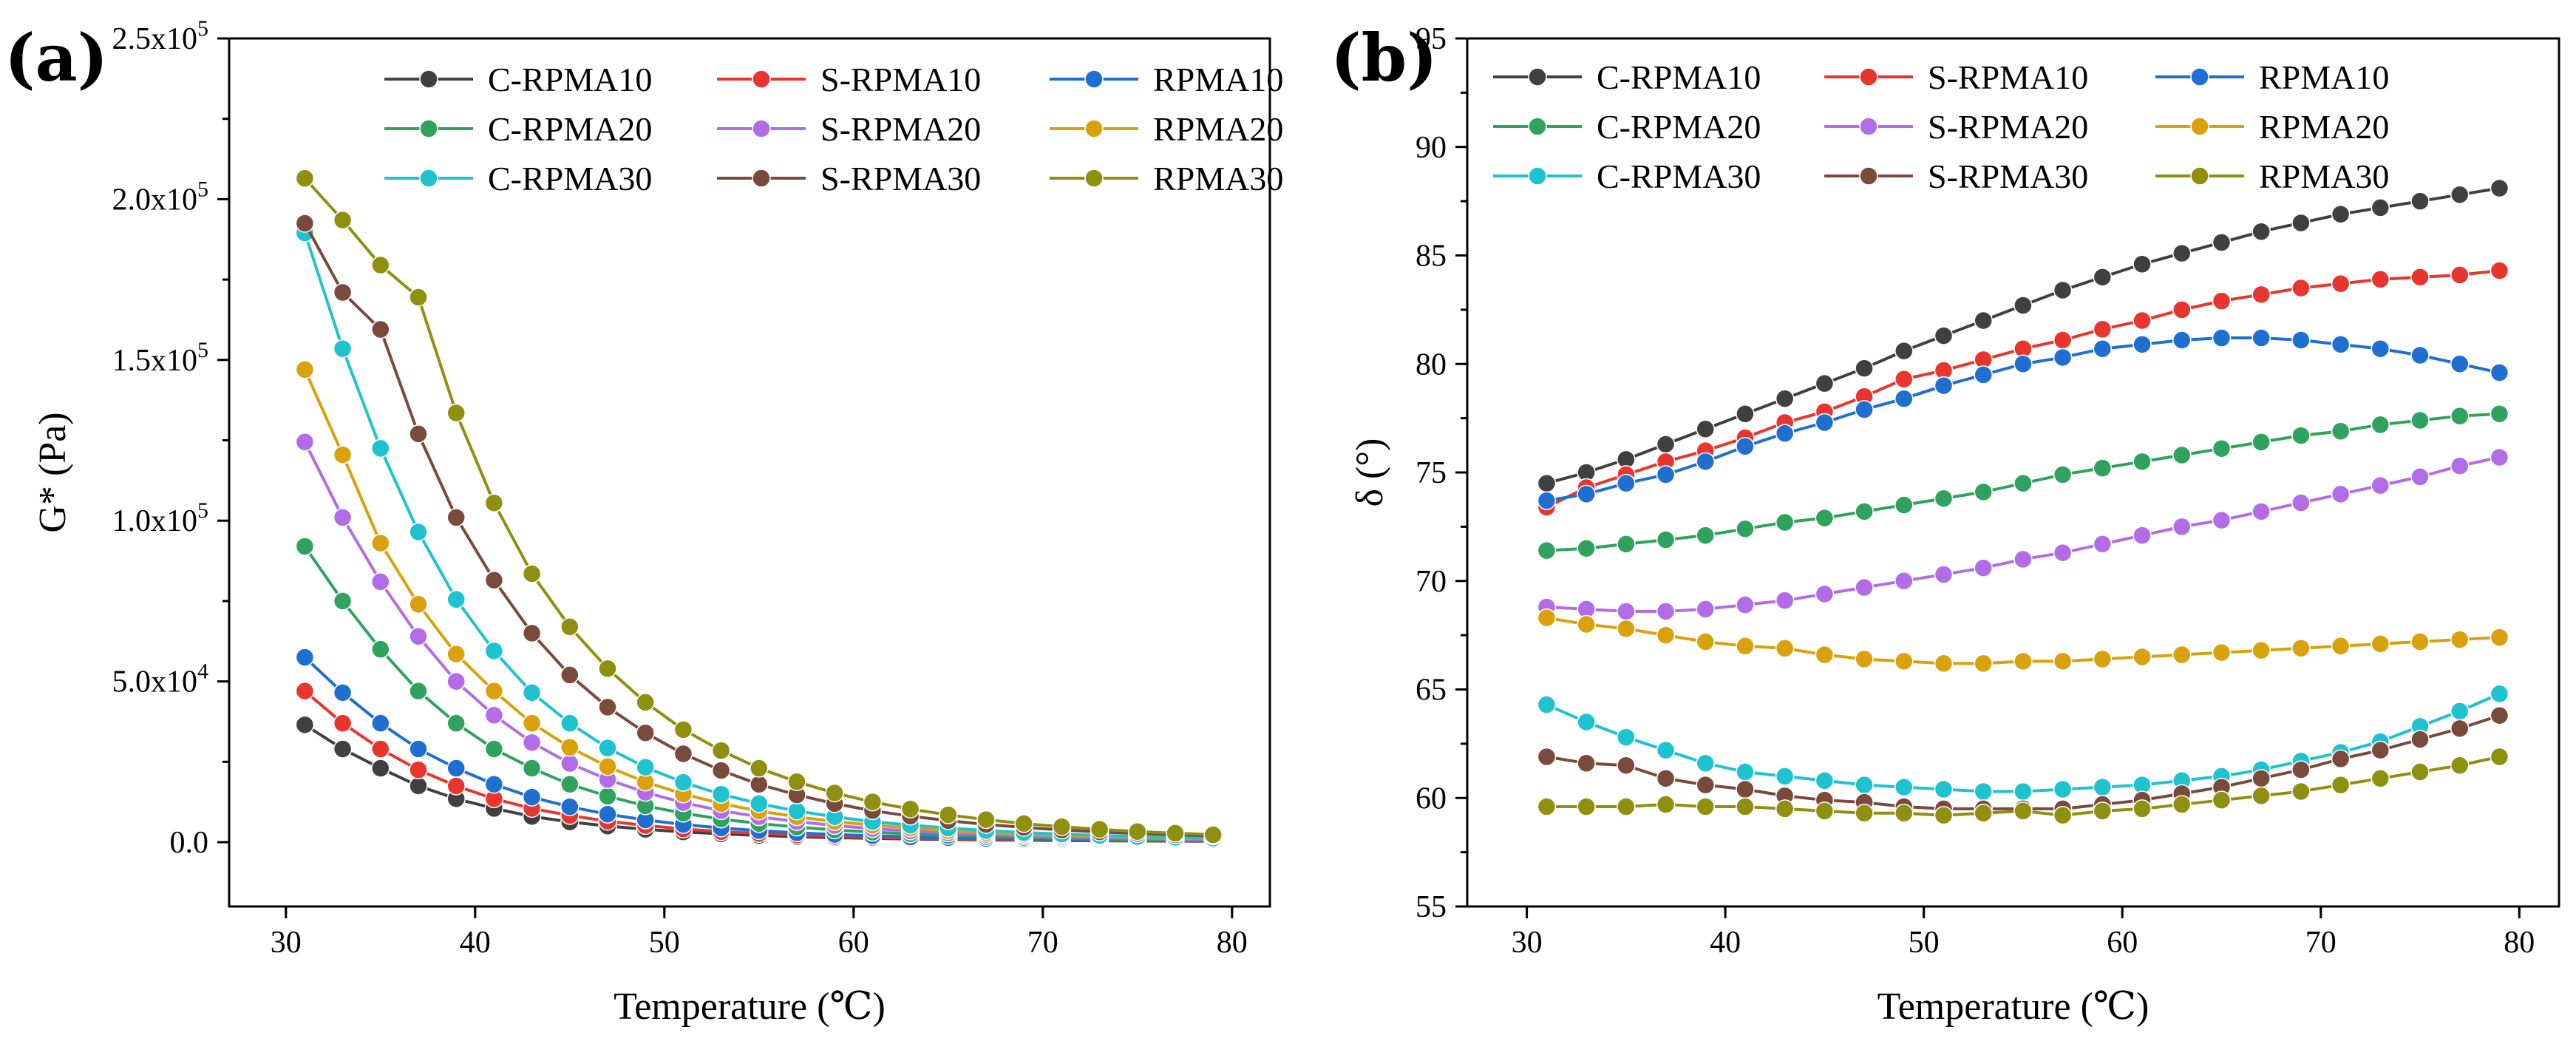 Image resolution: width=2576 pixels, height=1061 pixels. Describe the element at coordinates (53, 472) in the screenshot. I see `y-axis-label: G* (Pa)` at that location.